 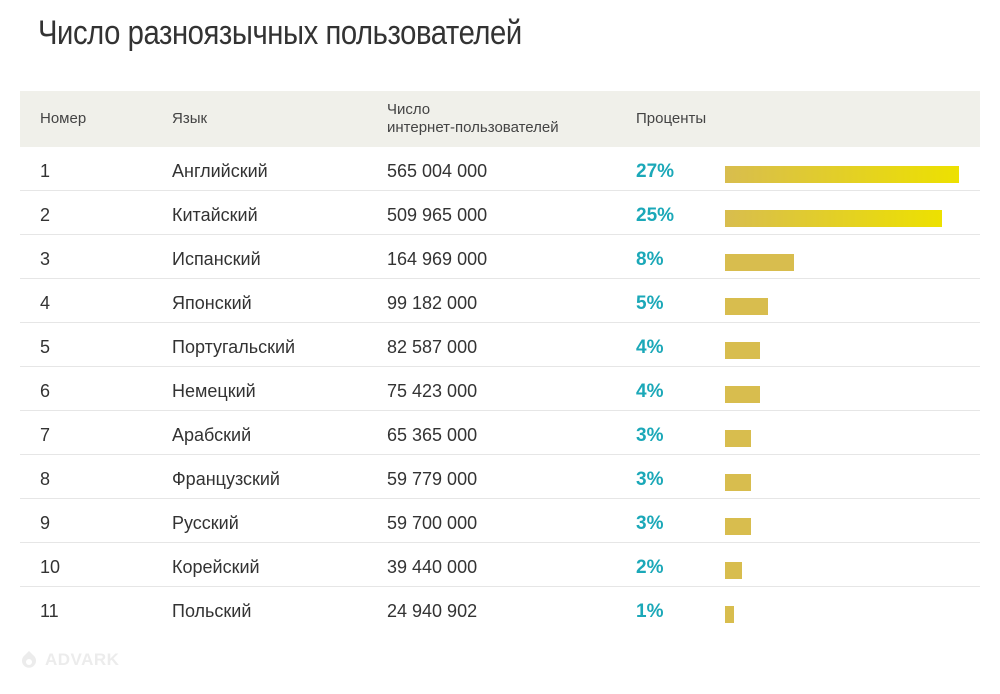 What do you see at coordinates (650, 567) in the screenshot?
I see `row-percent: 2%` at bounding box center [650, 567].